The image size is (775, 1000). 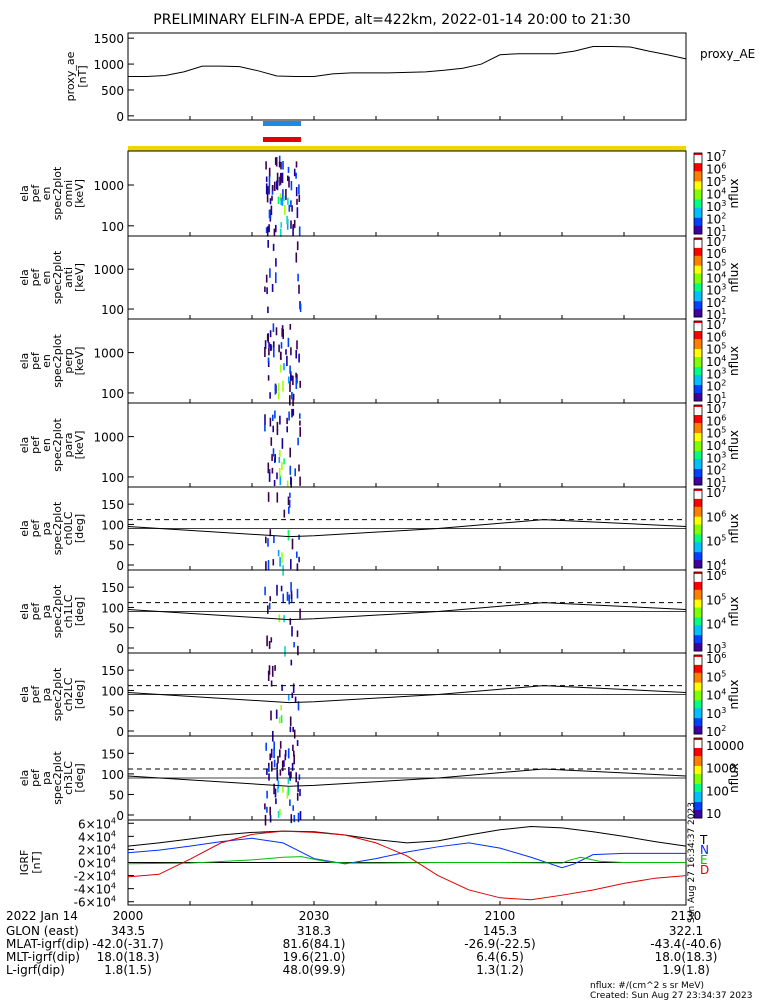 I want to click on para-colorbar-frame, so click(x=698, y=445).